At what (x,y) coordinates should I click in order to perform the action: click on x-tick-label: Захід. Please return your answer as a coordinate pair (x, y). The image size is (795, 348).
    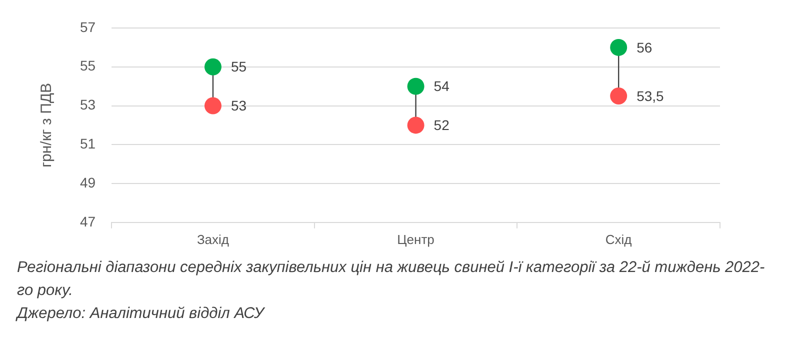
    Looking at the image, I should click on (213, 239).